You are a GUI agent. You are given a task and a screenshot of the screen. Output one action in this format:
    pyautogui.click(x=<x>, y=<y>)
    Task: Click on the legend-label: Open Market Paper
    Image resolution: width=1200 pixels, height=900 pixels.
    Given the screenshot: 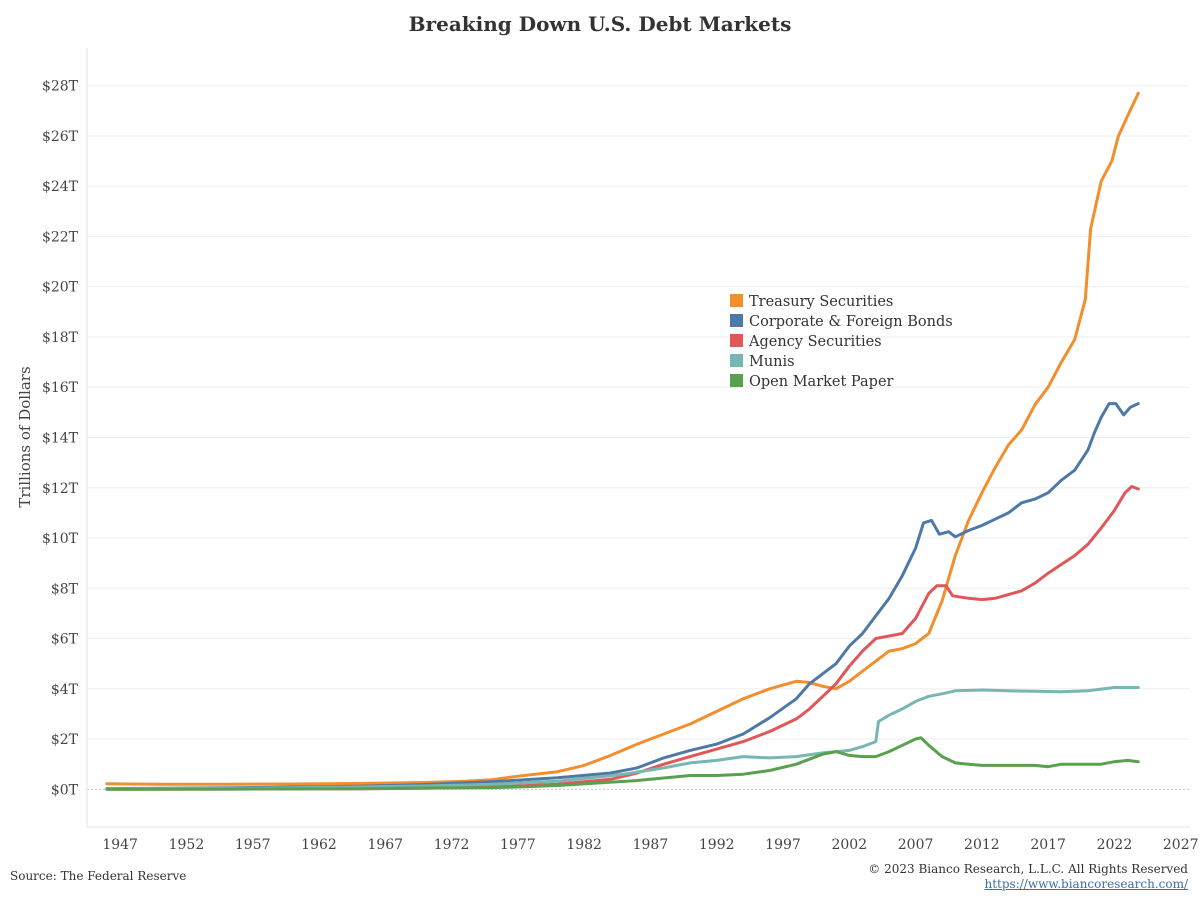 What is the action you would take?
    pyautogui.click(x=821, y=382)
    